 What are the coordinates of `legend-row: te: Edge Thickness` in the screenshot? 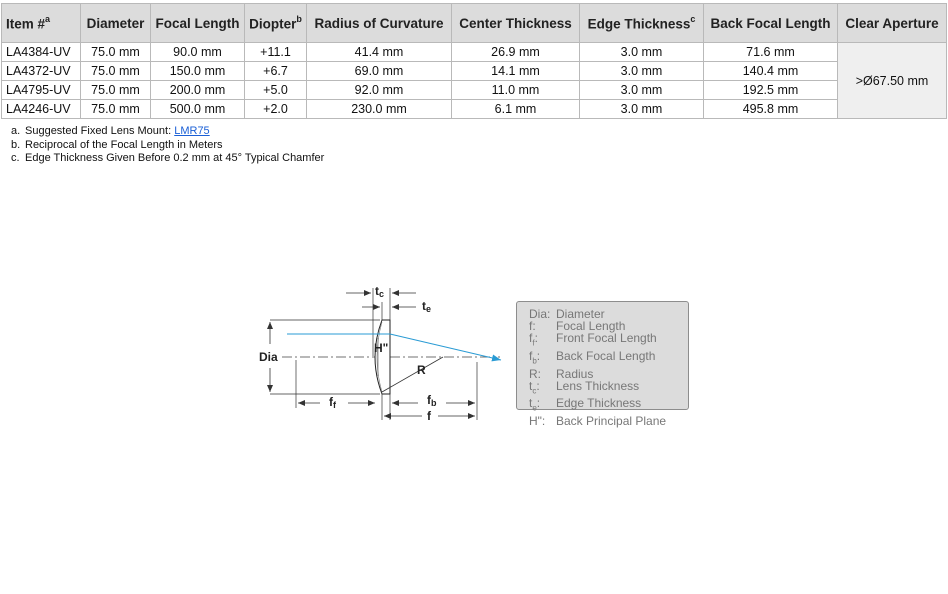 It's located at (585, 404).